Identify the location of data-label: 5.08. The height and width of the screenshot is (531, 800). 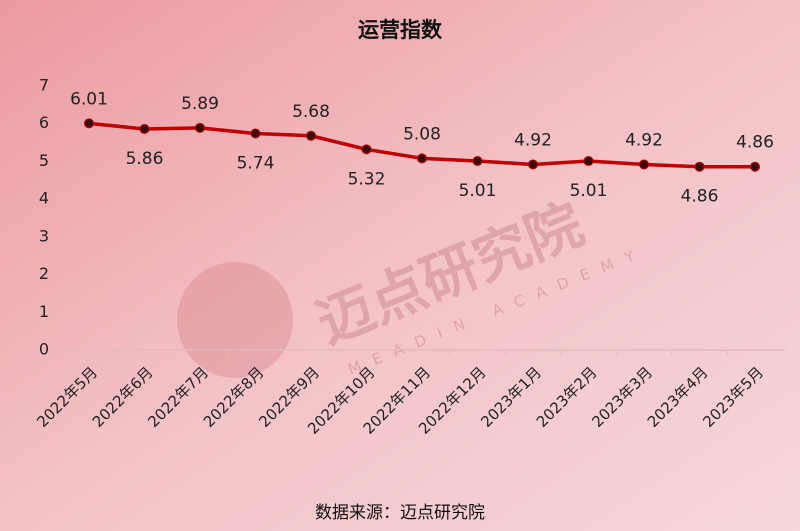
(422, 134).